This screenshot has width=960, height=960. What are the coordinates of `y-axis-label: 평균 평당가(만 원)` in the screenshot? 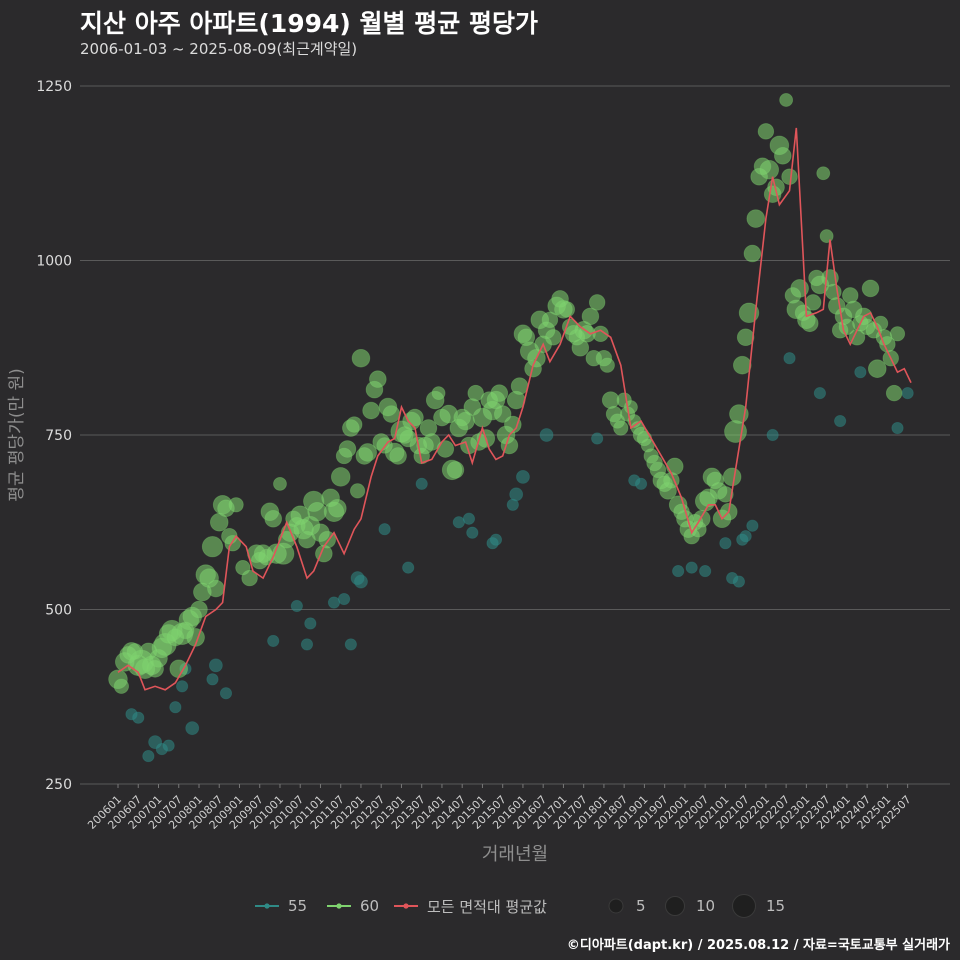 It's located at (17, 435).